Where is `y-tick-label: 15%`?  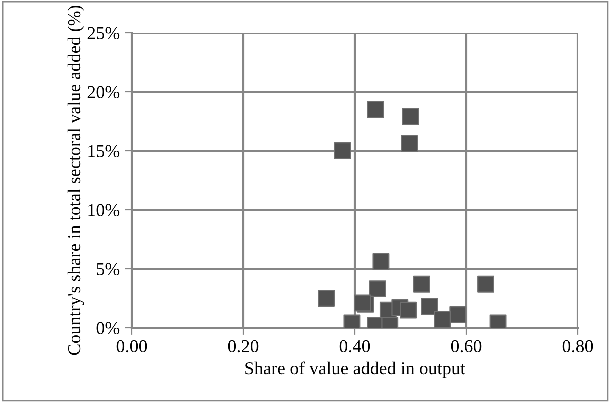
y-tick-label: 15% is located at coordinates (104, 151).